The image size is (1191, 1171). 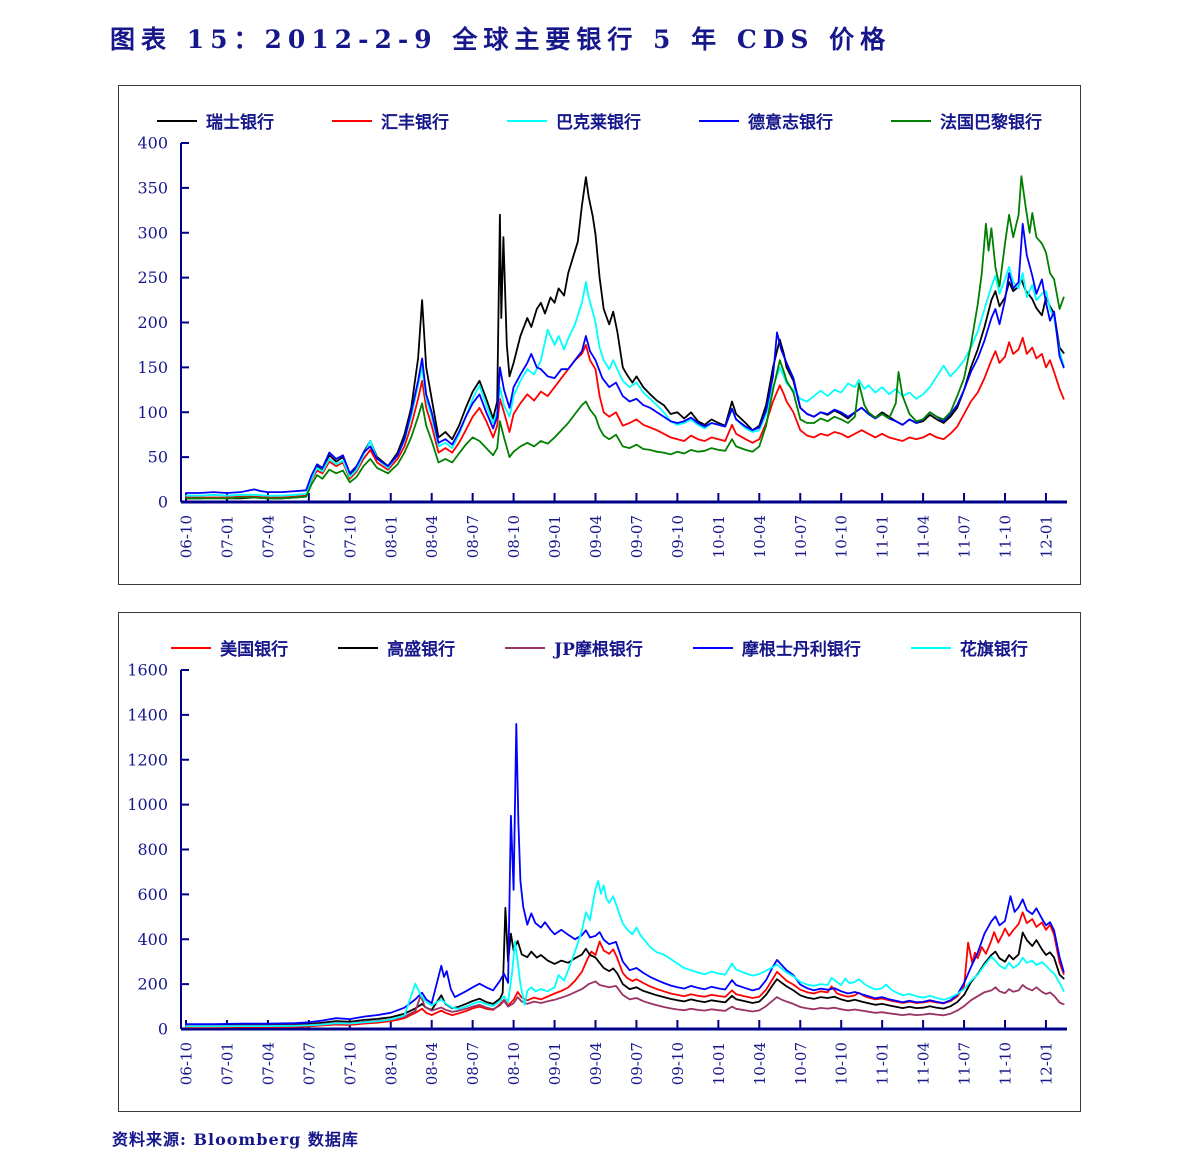 I want to click on y-tick-label: 1400, so click(x=147, y=714).